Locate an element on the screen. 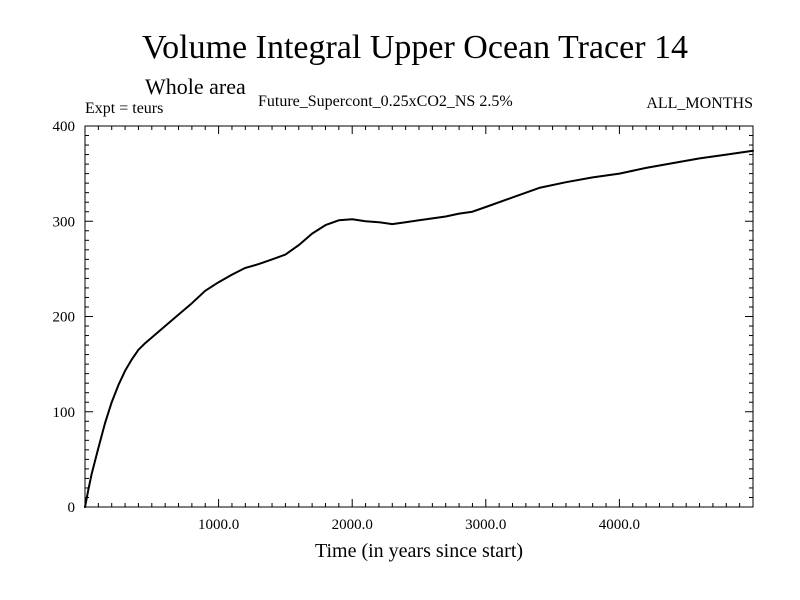  y-tick-label: 0 is located at coordinates (72, 508).